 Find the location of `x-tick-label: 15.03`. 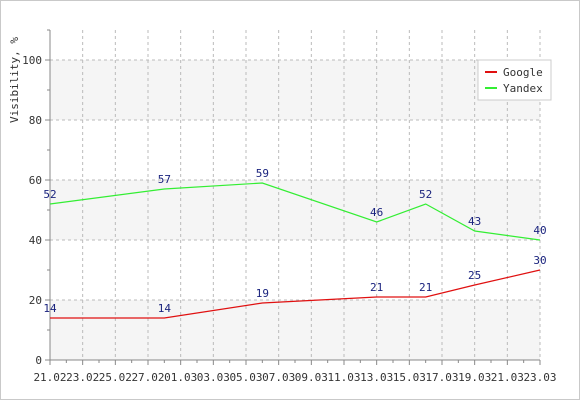

x-tick-label: 15.03 is located at coordinates (409, 377).